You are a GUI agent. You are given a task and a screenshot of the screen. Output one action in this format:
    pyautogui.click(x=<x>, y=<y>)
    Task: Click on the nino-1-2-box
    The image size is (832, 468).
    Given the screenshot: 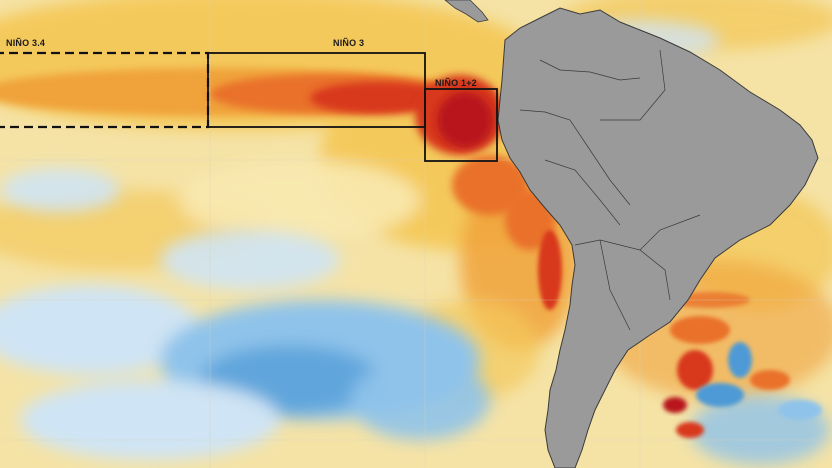 What is the action you would take?
    pyautogui.click(x=461, y=125)
    